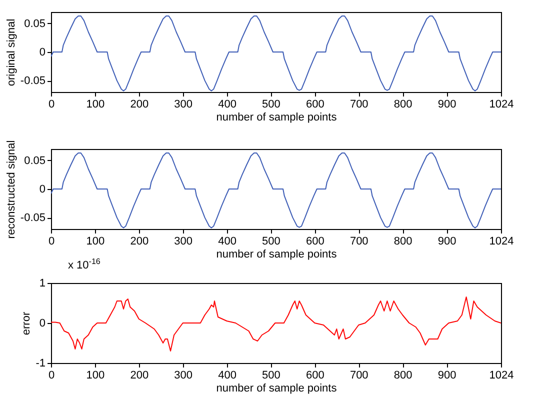 This screenshot has width=535, height=410. What do you see at coordinates (26, 324) in the screenshot?
I see `y-axis-title: error` at bounding box center [26, 324].